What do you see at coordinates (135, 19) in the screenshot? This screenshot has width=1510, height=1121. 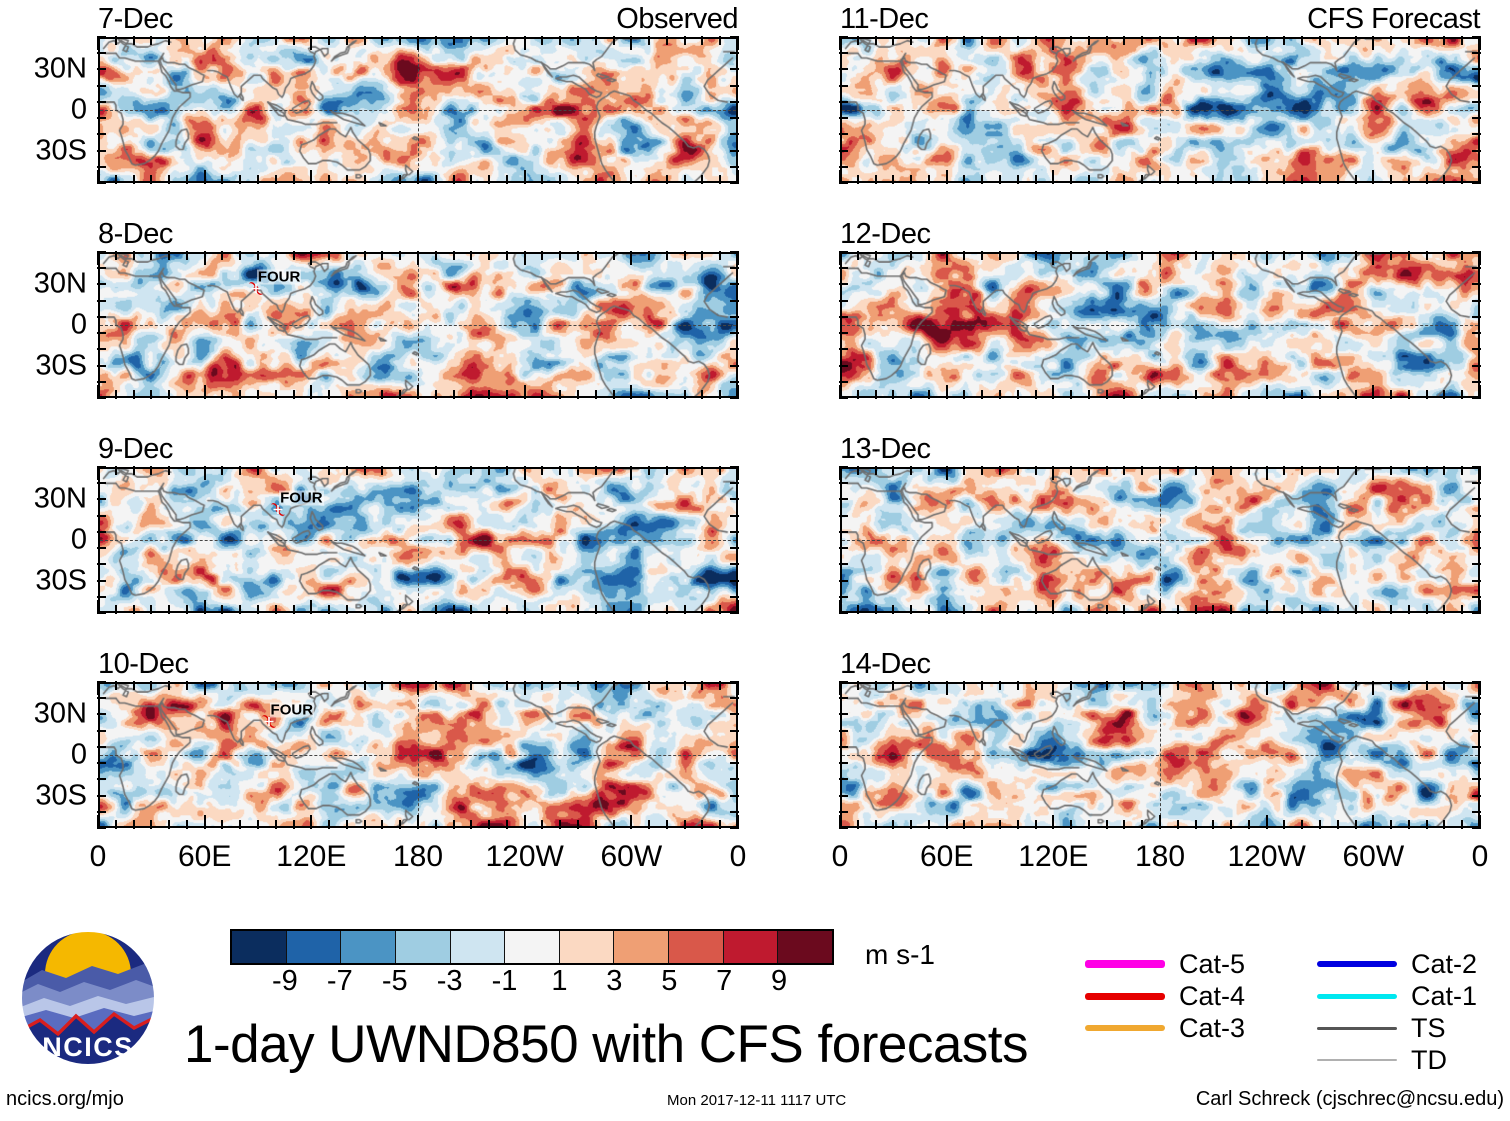 I see `panel-date-label: 7-Dec` at bounding box center [135, 19].